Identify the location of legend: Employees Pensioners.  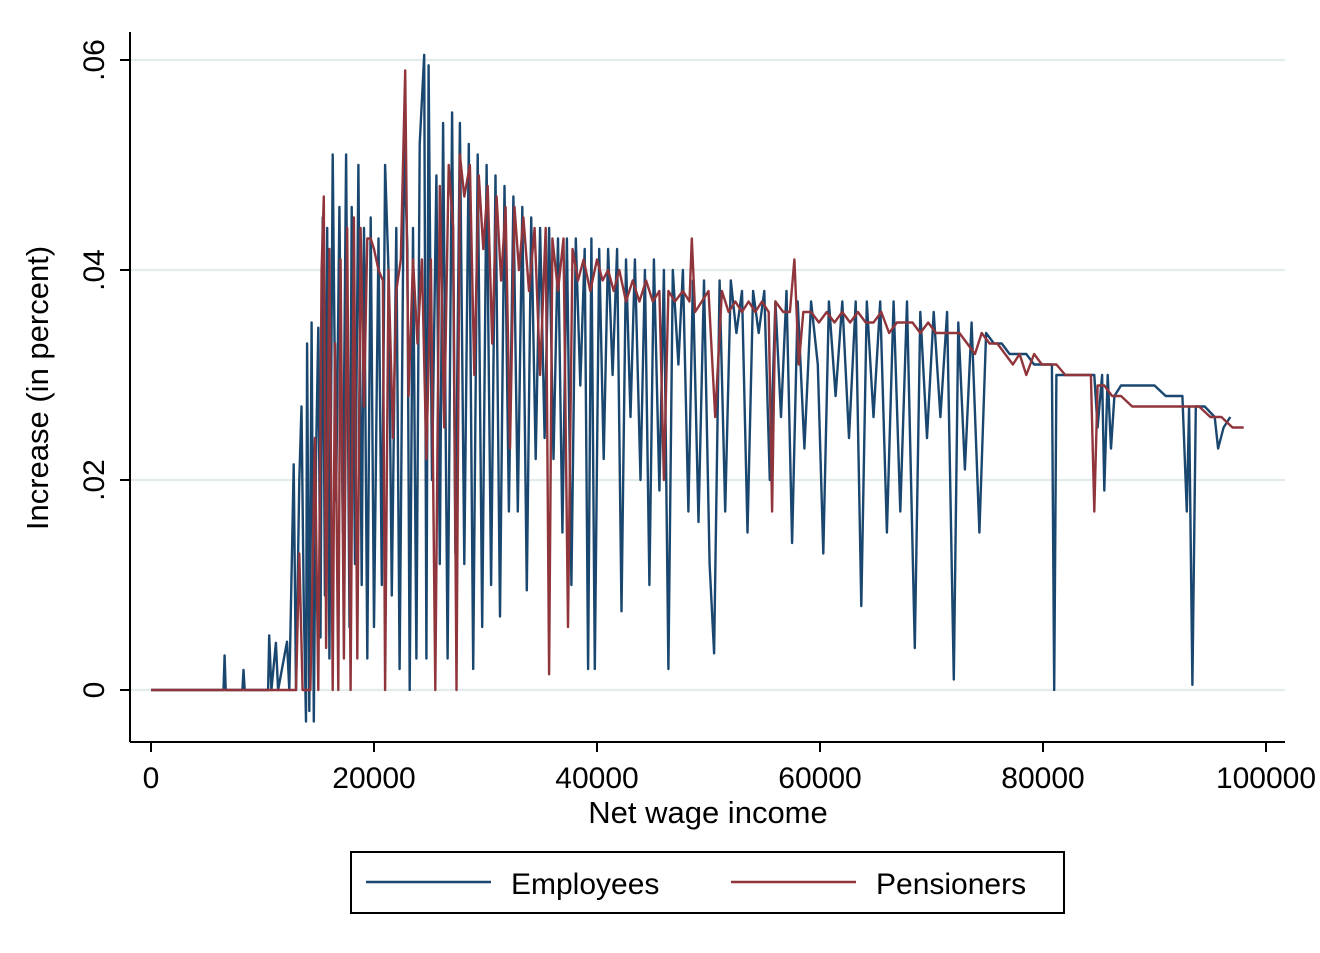
(707, 882).